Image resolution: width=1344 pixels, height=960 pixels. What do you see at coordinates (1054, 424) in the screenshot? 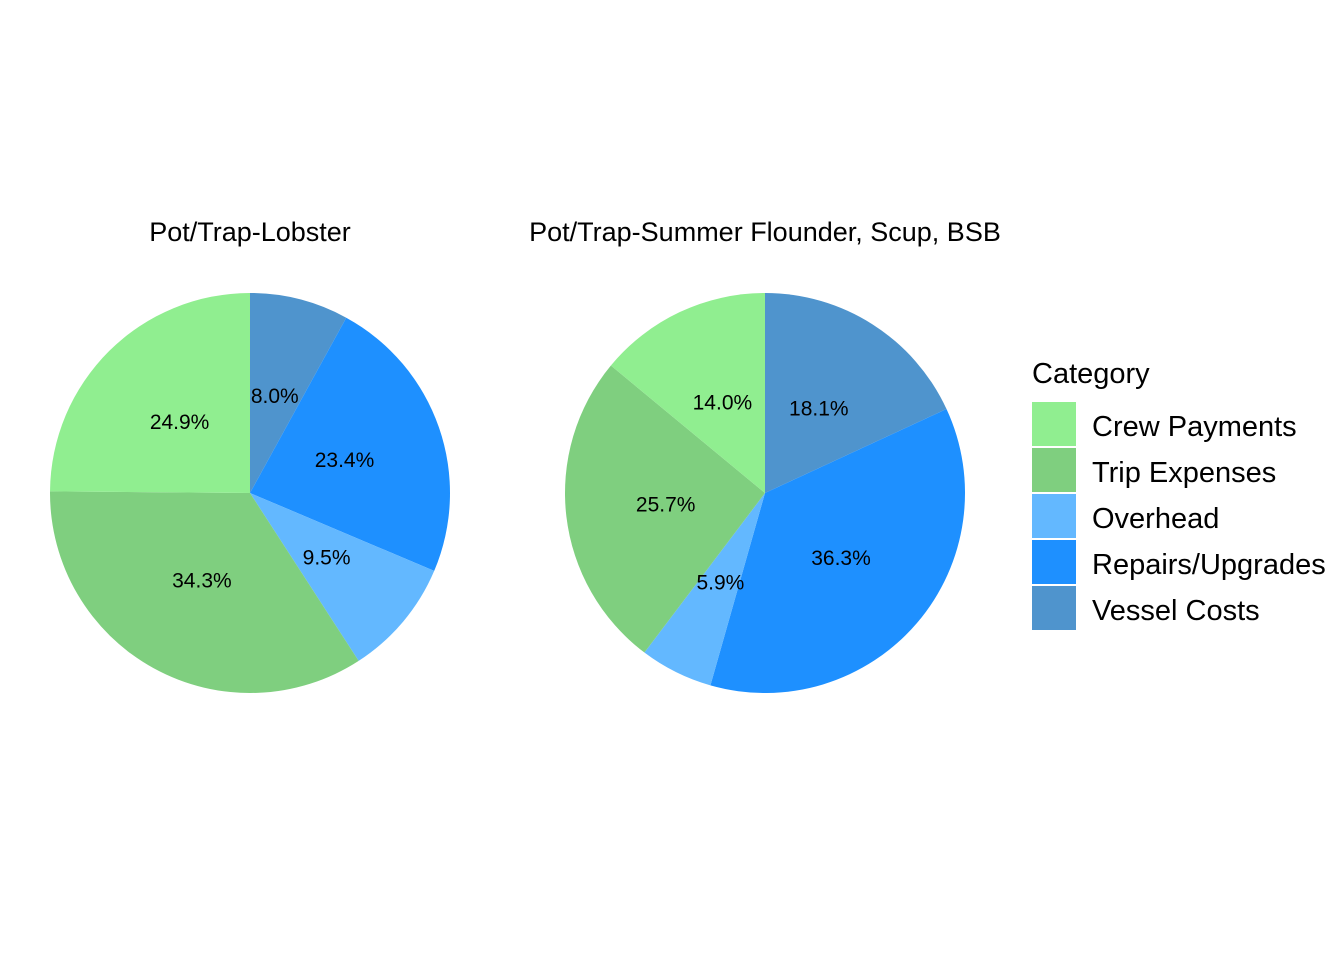
I see `legend-key-crew-payments` at bounding box center [1054, 424].